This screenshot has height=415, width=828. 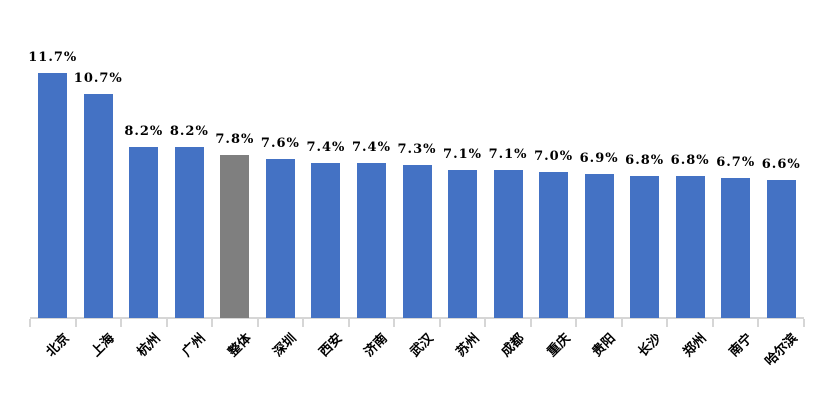 I want to click on value-label: 6.6%, so click(x=781, y=165).